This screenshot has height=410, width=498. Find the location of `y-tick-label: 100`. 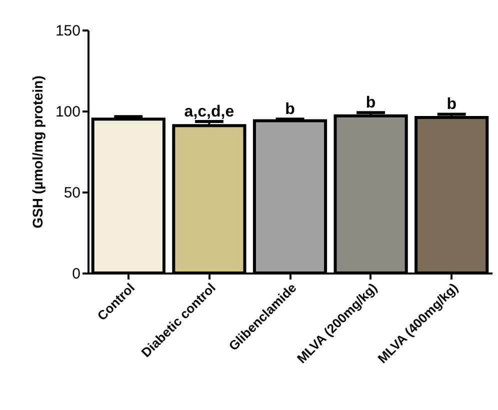

y-tick-label: 100 is located at coordinates (67, 112).